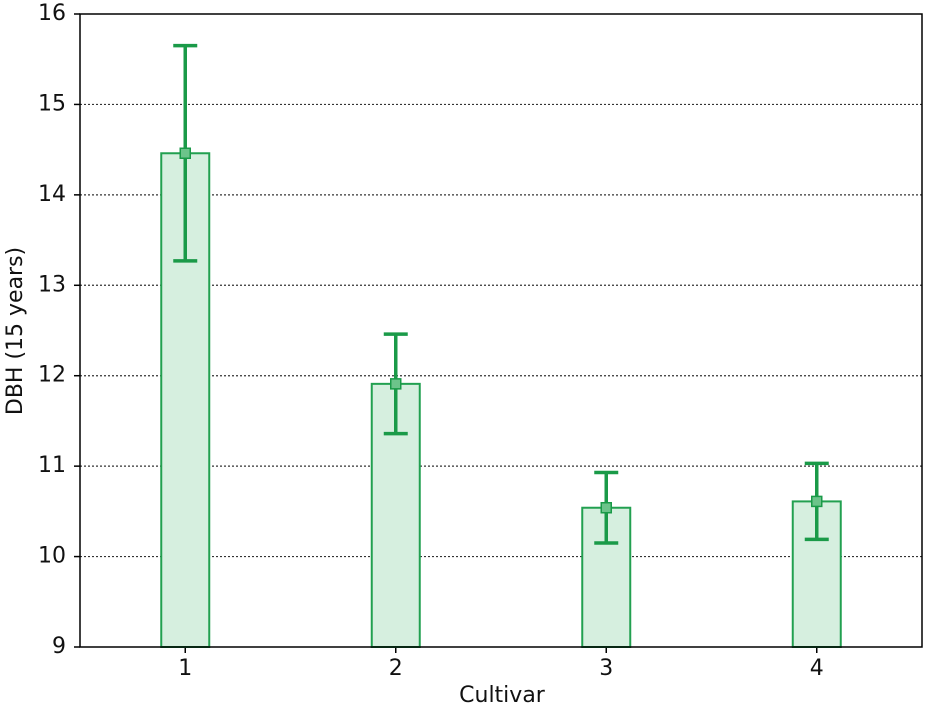  What do you see at coordinates (396, 668) in the screenshot?
I see `x-tick-label: 2` at bounding box center [396, 668].